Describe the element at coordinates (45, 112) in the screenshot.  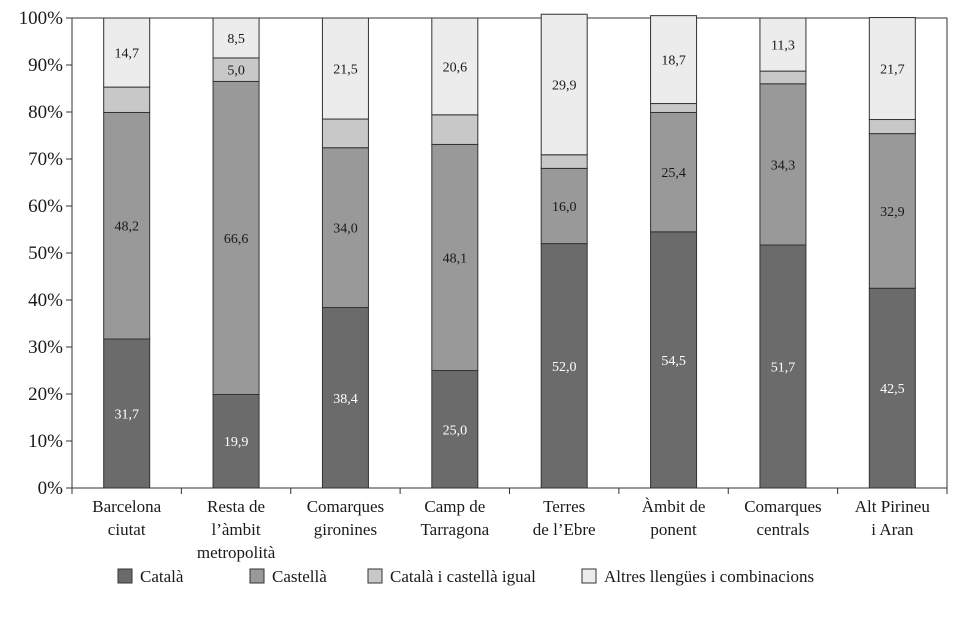
I see `y-tick-label: 80%` at that location.